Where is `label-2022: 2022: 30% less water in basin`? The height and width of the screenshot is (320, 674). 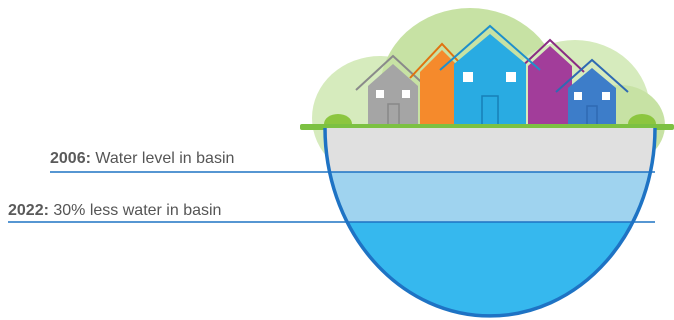
label-2022: 2022: 30% less water in basin is located at coordinates (114, 211).